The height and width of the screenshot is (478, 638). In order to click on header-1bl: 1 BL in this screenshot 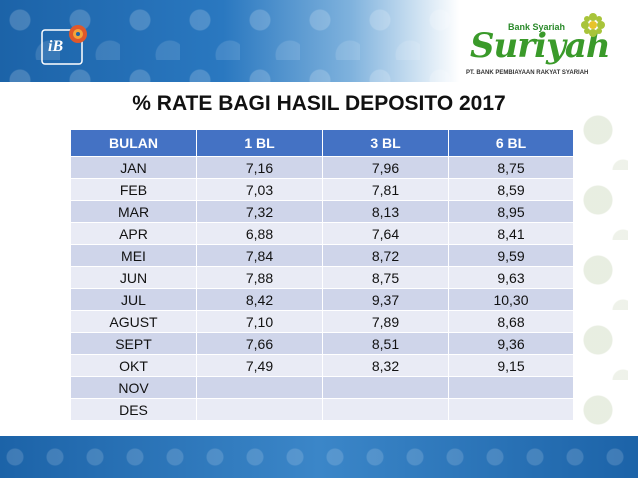, I will do `click(259, 143)`.